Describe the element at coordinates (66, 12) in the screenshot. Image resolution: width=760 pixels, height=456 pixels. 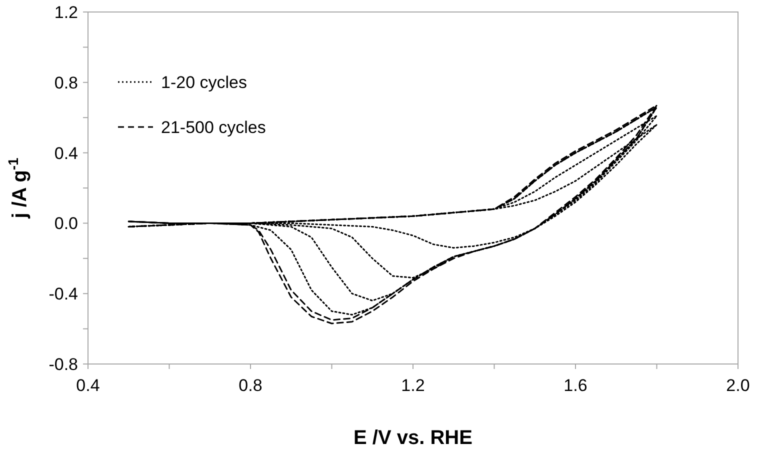
I see `y-tick-label: 1.2` at that location.